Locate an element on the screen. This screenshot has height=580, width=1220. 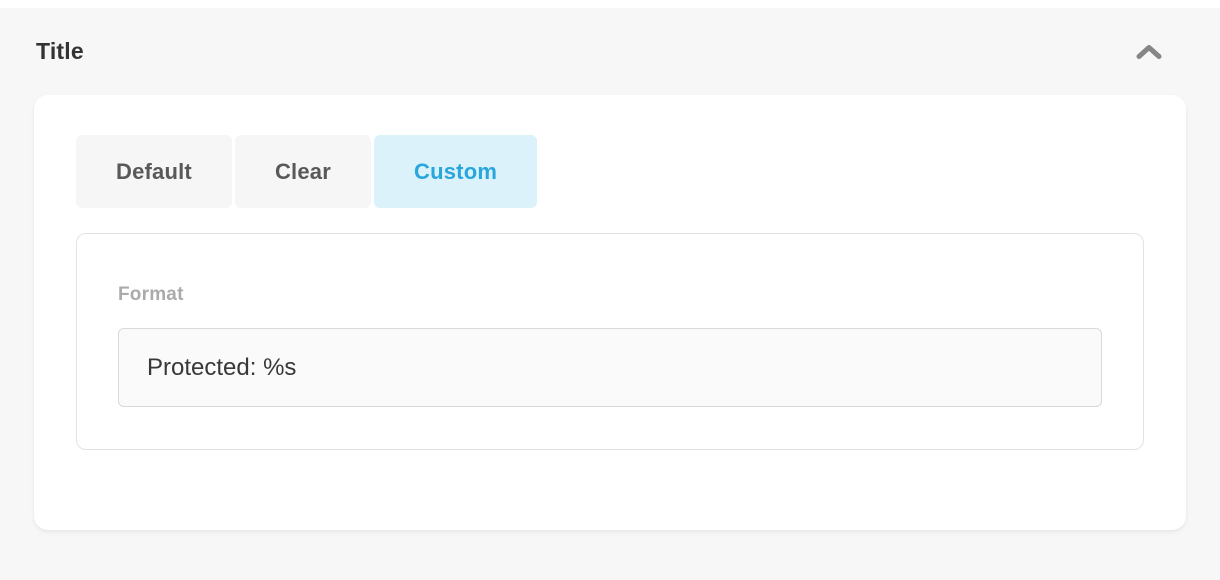
tab-default: Default is located at coordinates (154, 171).